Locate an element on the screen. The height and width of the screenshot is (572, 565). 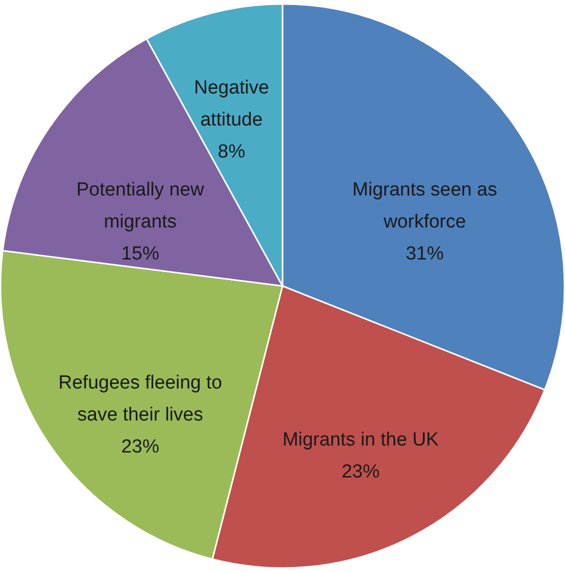
slice-label: Negative attitude is located at coordinates (232, 103).